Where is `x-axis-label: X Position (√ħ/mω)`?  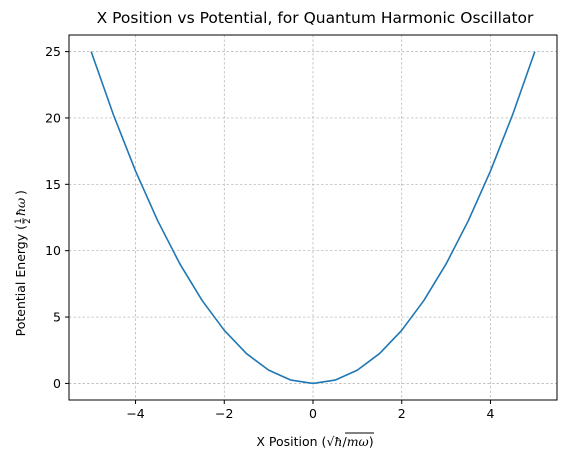 x-axis-label: X Position (√ħ/mω) is located at coordinates (314, 441).